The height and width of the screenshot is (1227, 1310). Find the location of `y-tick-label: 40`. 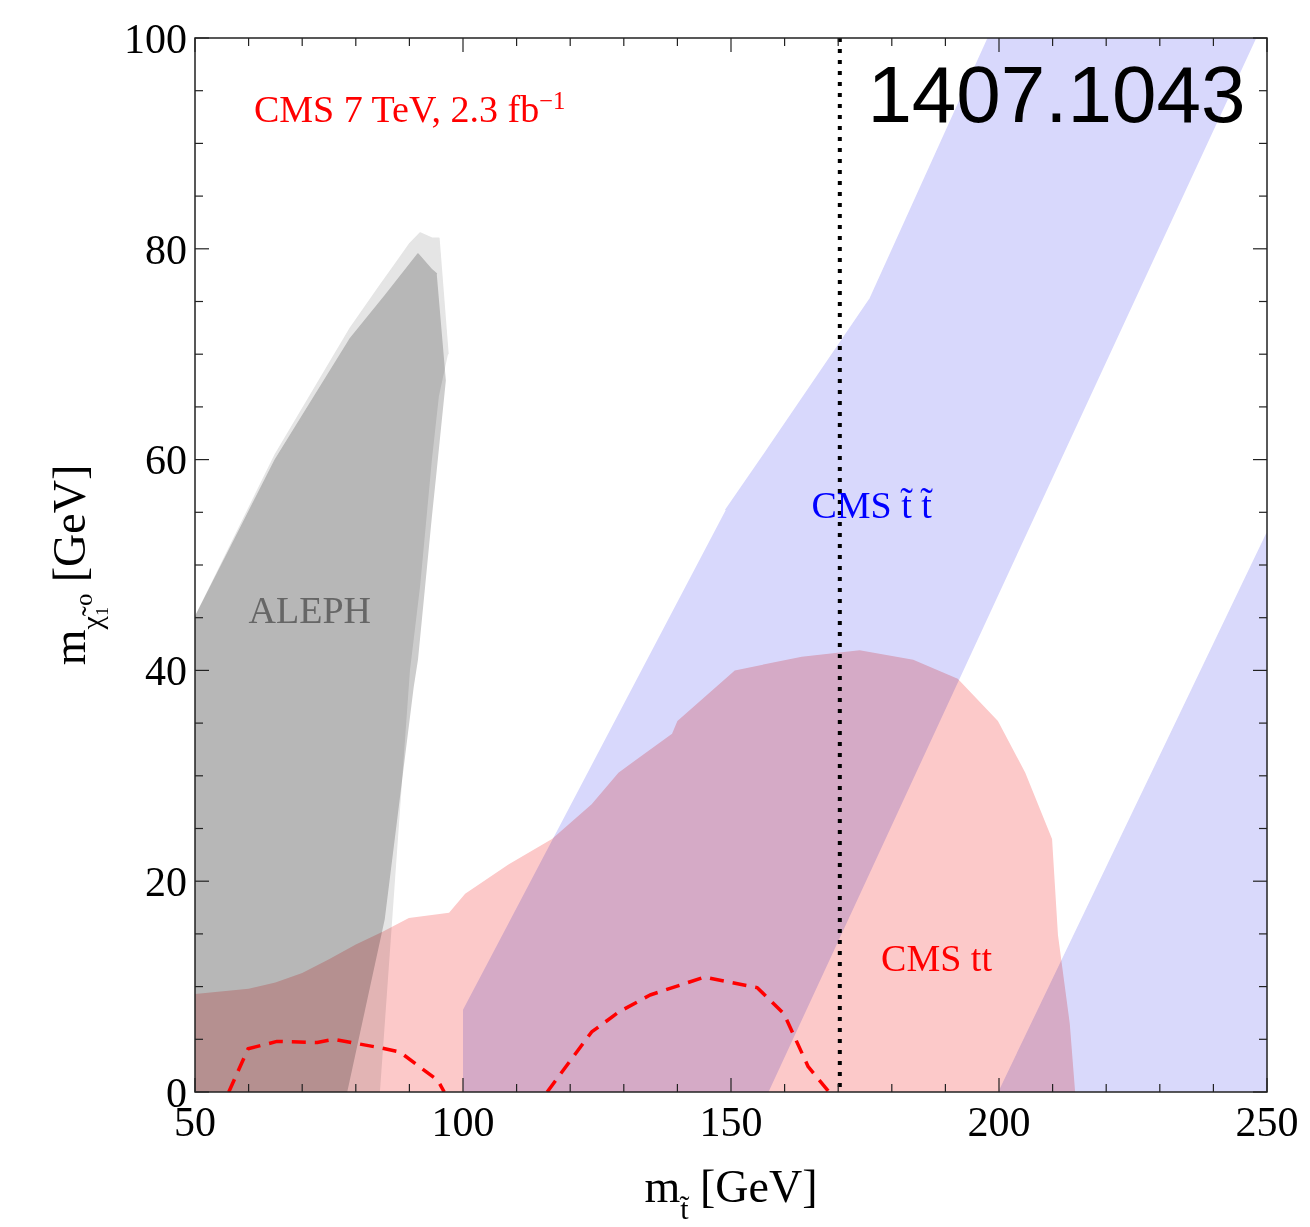

y-tick-label: 40 is located at coordinates (166, 671).